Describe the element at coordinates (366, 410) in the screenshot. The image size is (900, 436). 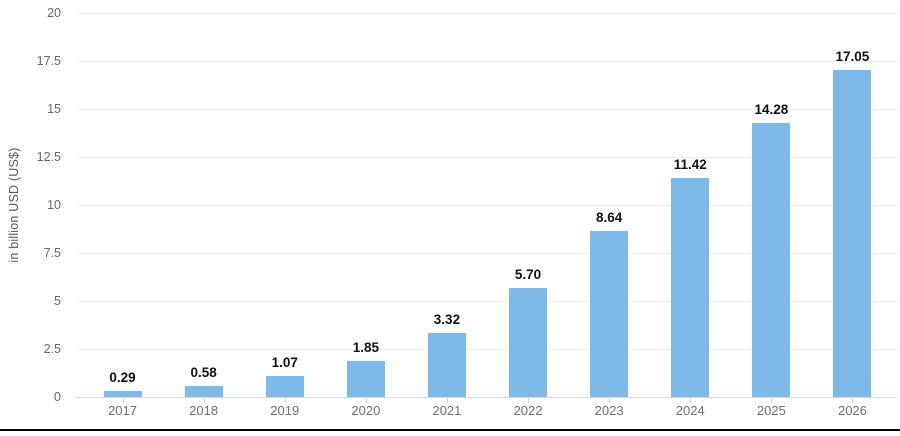
I see `x-tick-label: 2020` at that location.